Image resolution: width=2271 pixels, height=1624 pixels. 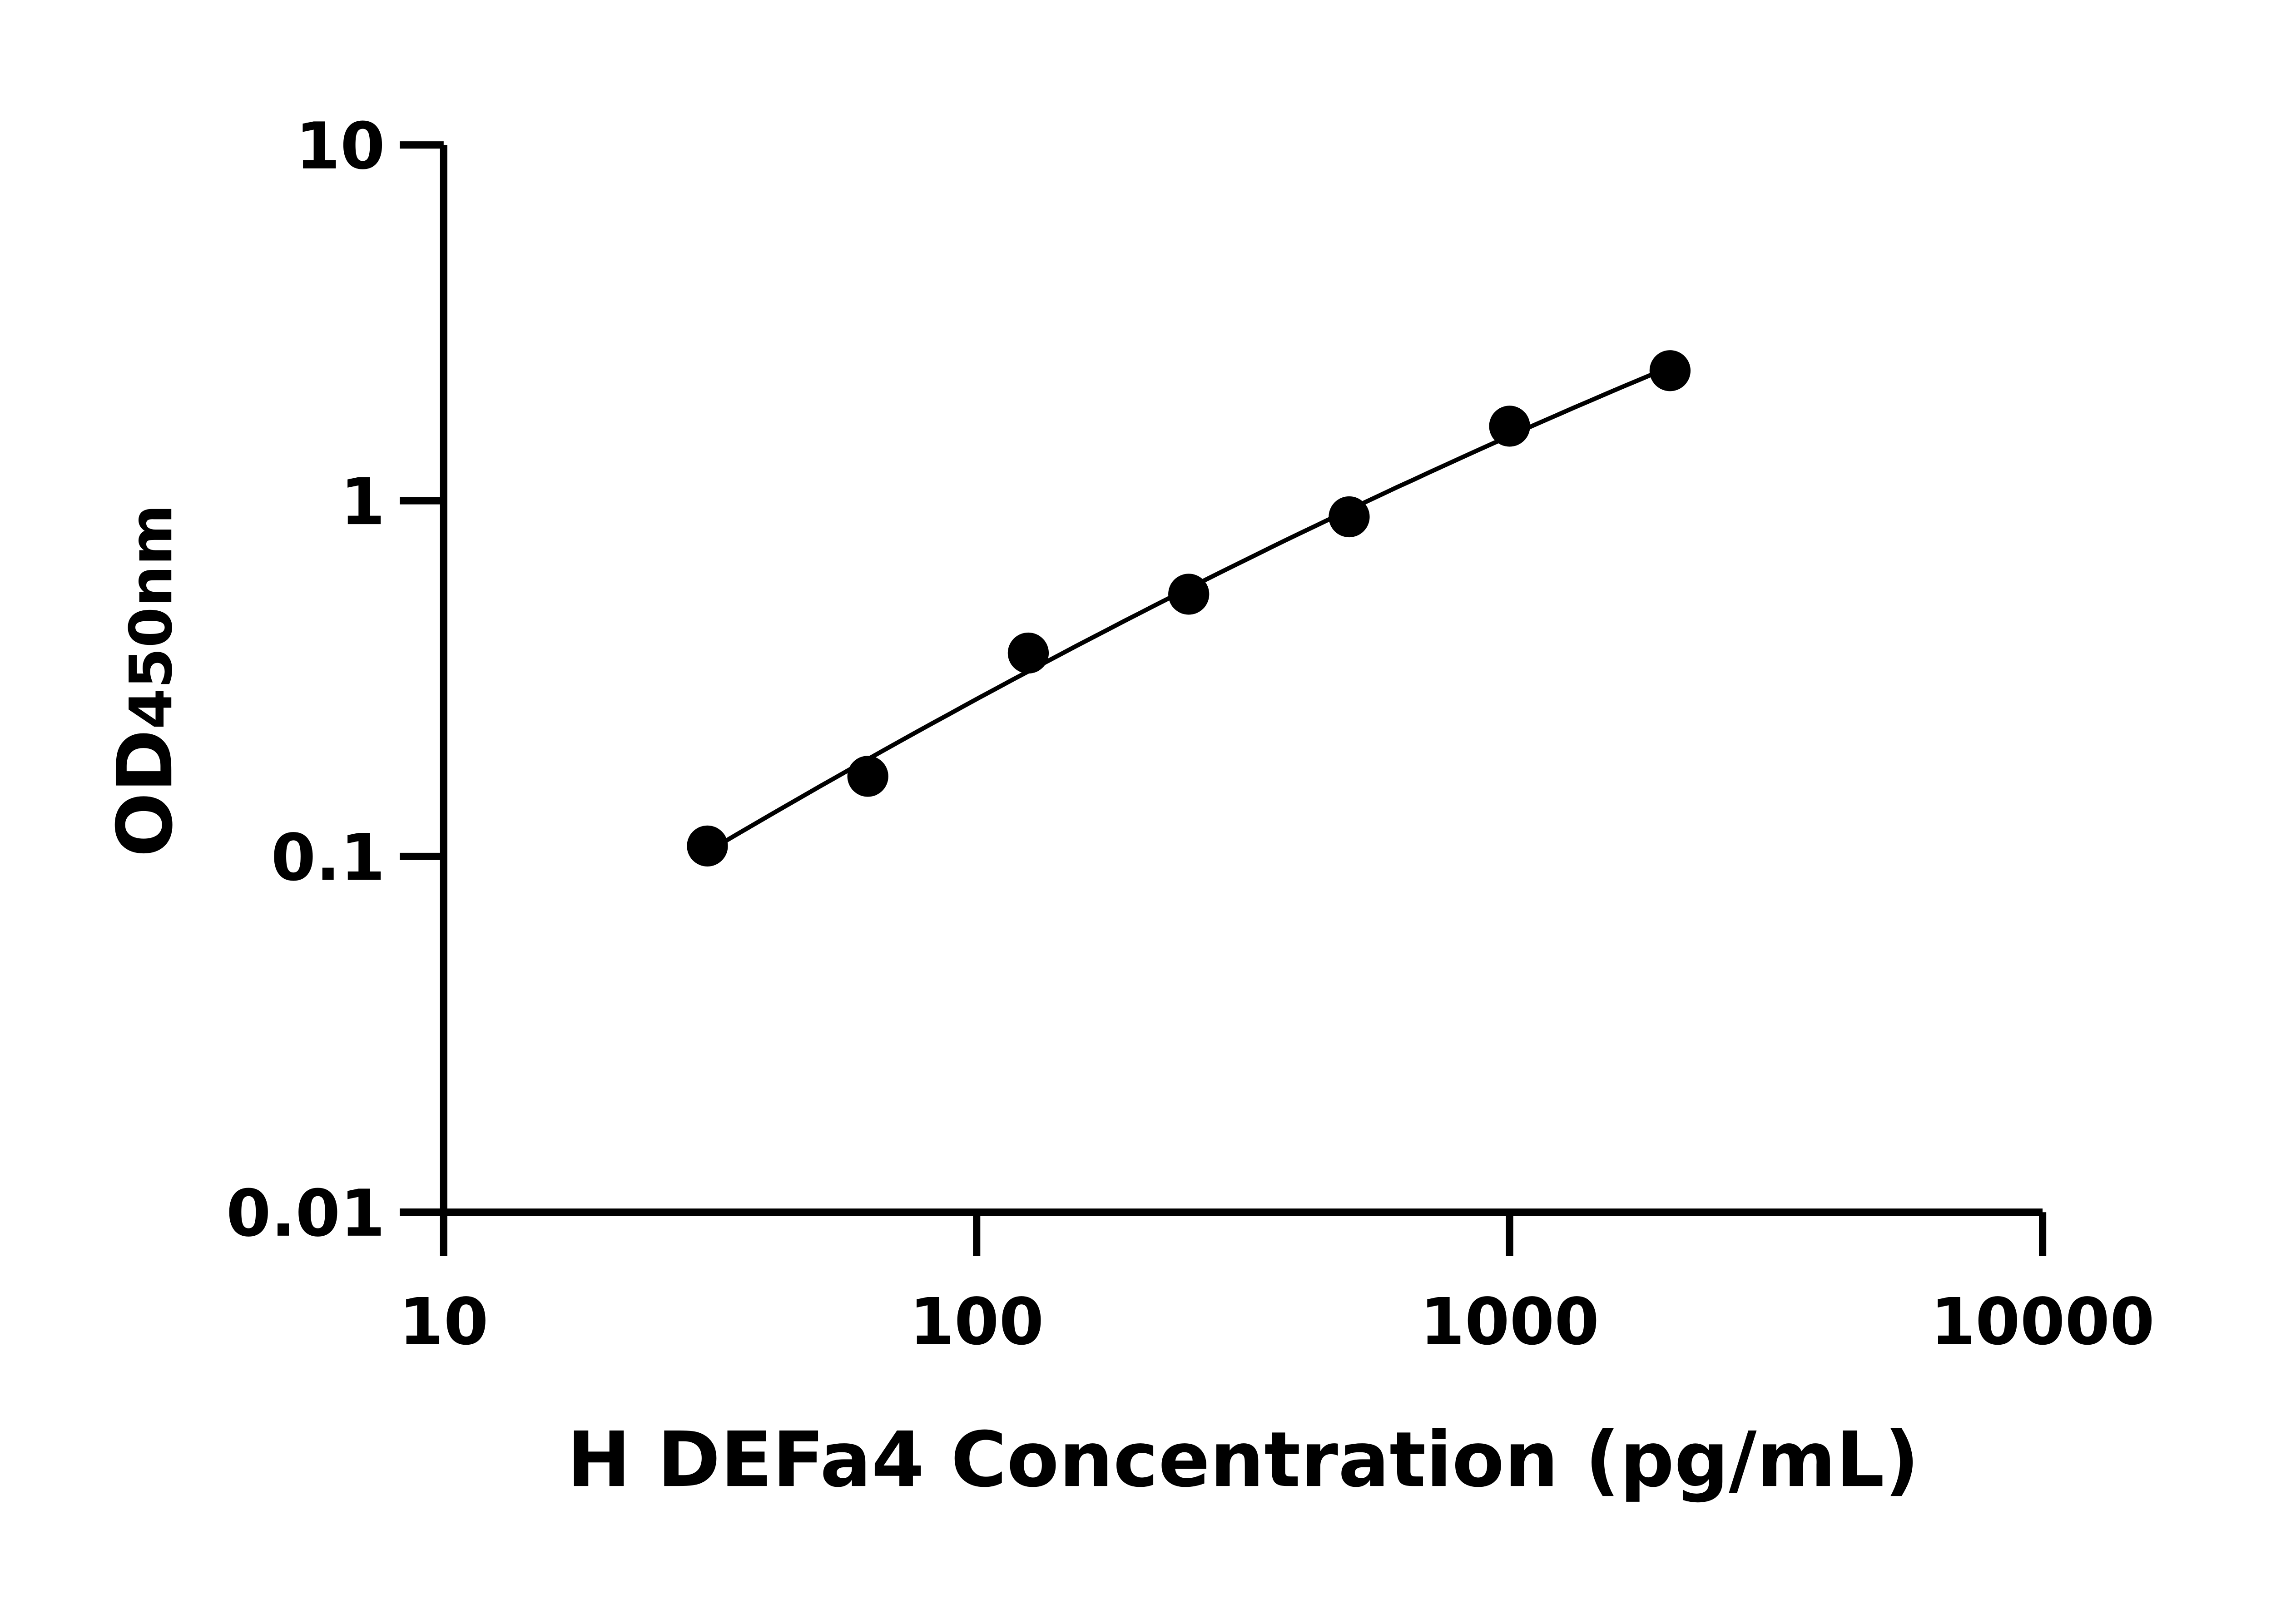 What do you see at coordinates (340, 146) in the screenshot?
I see `y-tick-label: 10` at bounding box center [340, 146].